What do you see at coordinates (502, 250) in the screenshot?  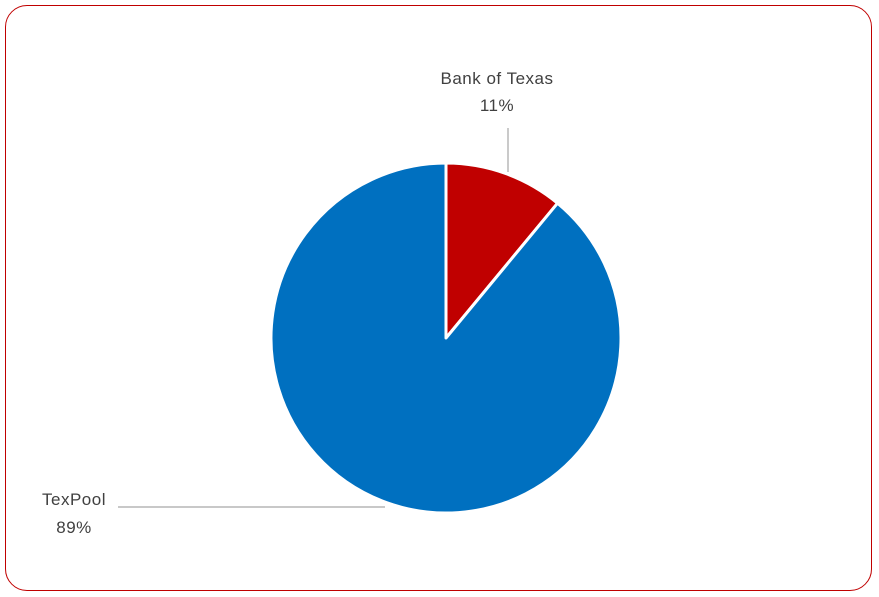 I see `pie-slice-bank-of-texas` at bounding box center [502, 250].